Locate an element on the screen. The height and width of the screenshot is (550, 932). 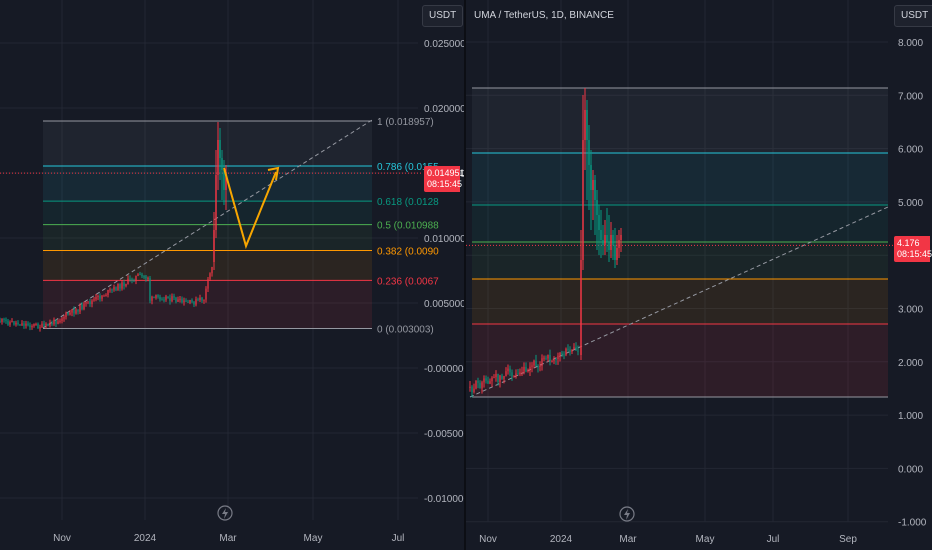
trend-line is located at coordinates (207, 224).